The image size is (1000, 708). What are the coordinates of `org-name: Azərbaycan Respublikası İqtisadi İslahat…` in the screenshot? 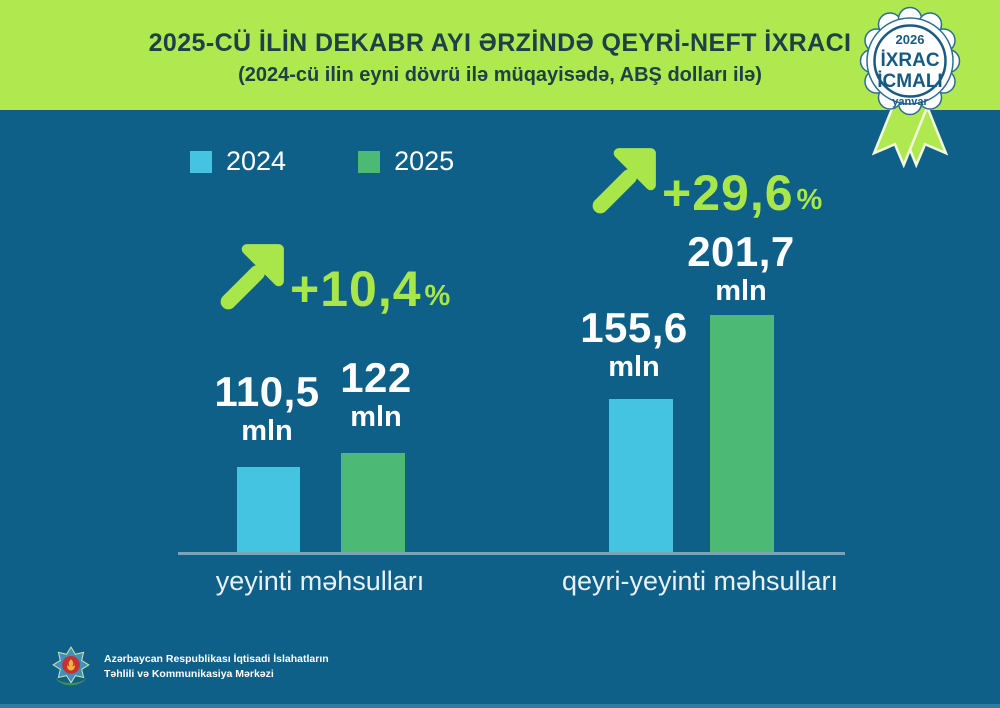 It's located at (216, 667).